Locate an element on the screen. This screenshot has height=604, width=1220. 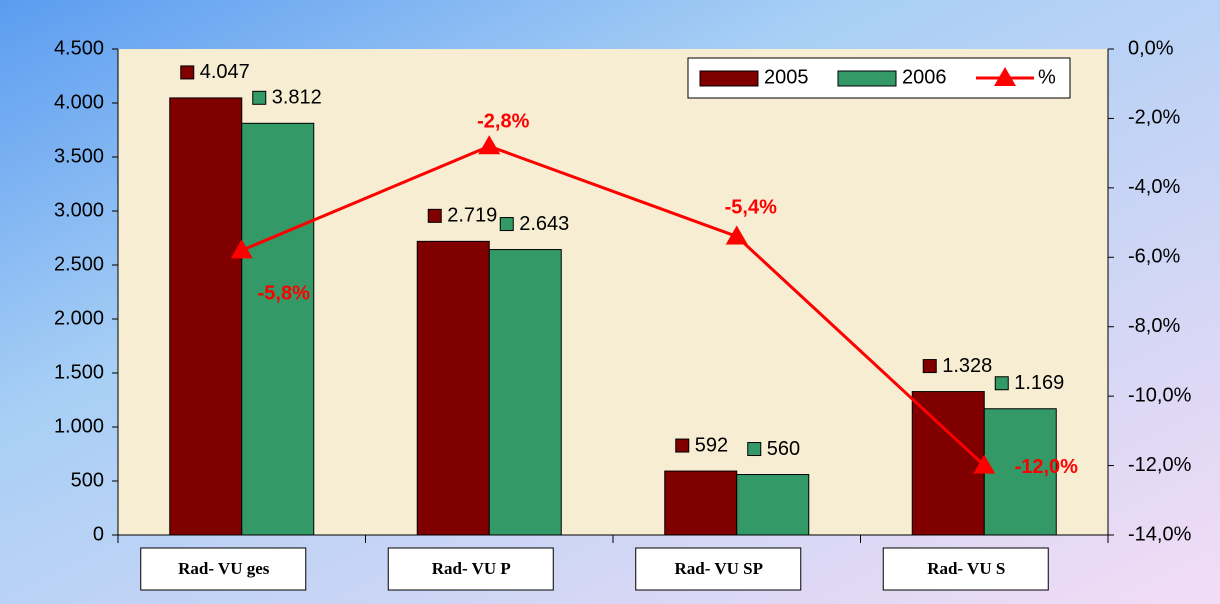
x-tick-label: Rad- VU P is located at coordinates (471, 568).